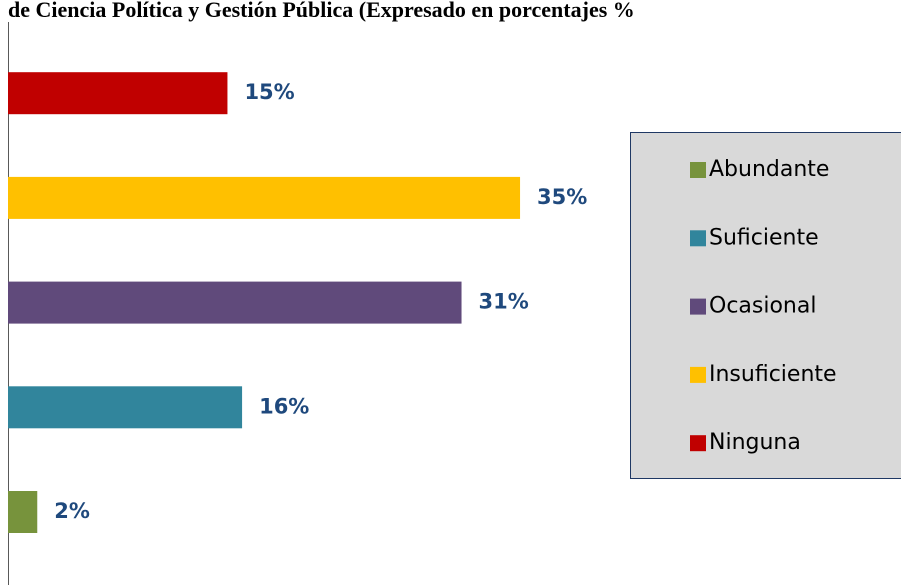  Describe the element at coordinates (755, 442) in the screenshot. I see `legend-label: Ninguna` at that location.